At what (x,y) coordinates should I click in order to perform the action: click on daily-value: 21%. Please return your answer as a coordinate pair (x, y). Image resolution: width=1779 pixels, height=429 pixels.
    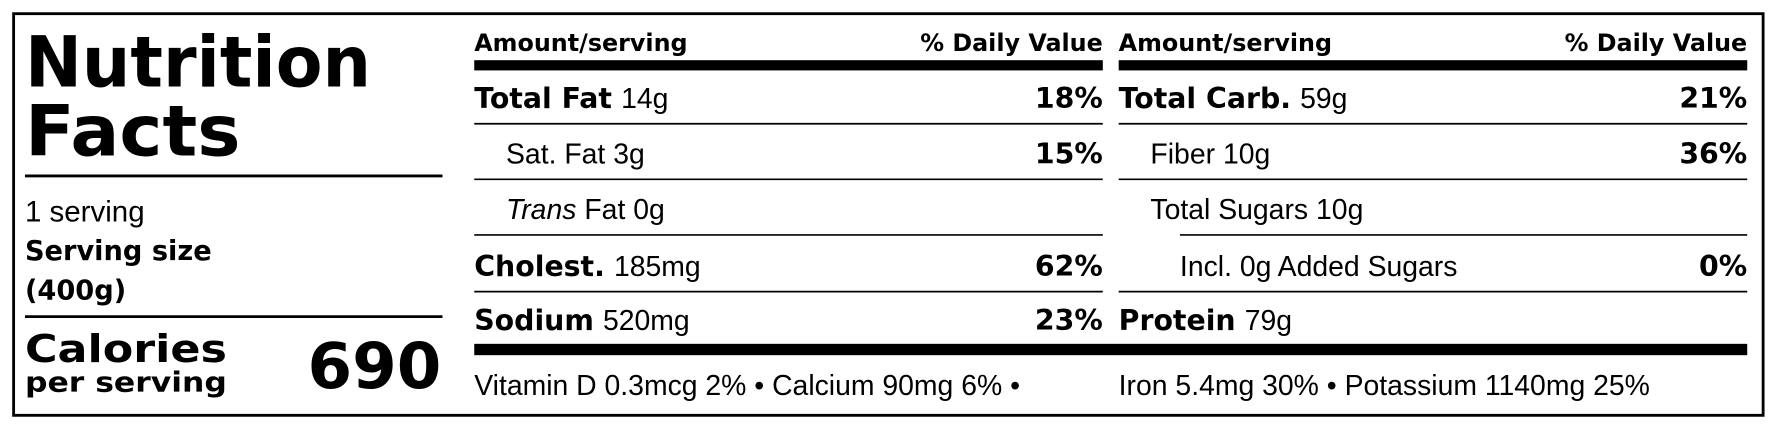
    Looking at the image, I should click on (1713, 98).